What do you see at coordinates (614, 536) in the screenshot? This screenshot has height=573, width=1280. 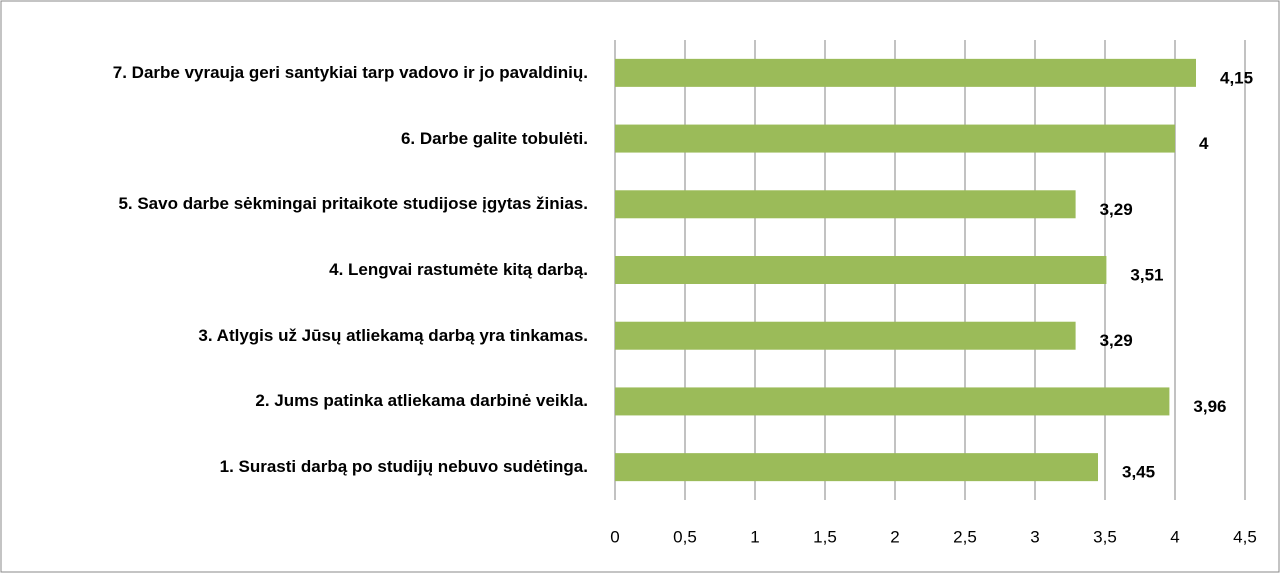 I see `x-tick-label: 0` at bounding box center [614, 536].